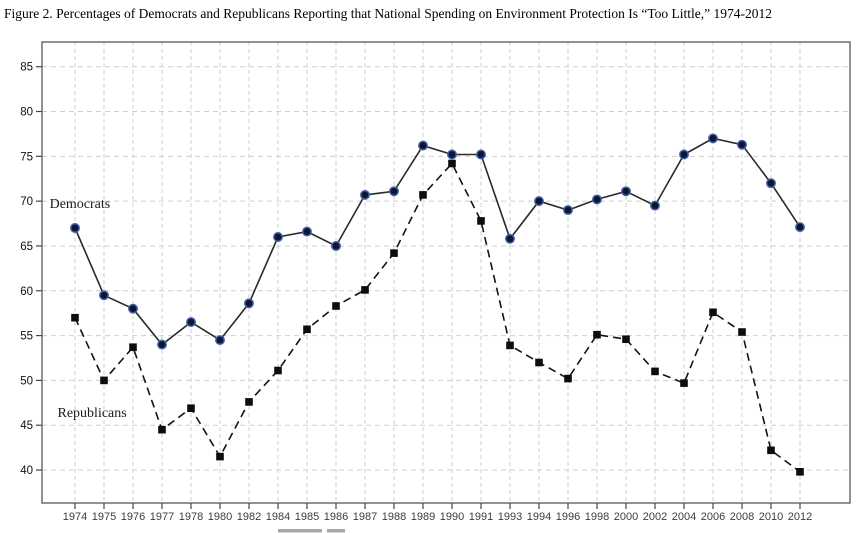 The width and height of the screenshot is (861, 533). I want to click on series-label-democrats: Democrats, so click(80, 204).